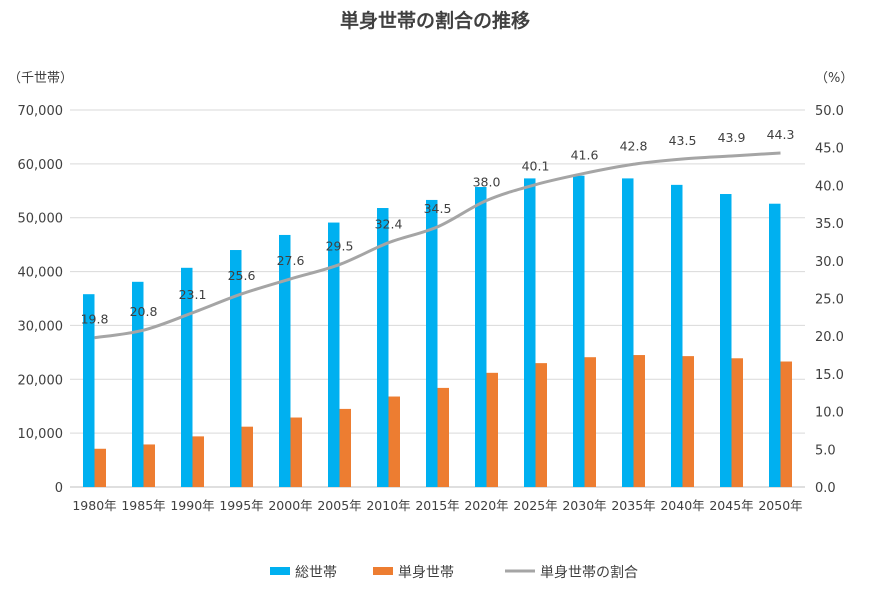 The image size is (870, 595). Describe the element at coordinates (426, 573) in the screenshot. I see `legend-label: 単身世帯` at that location.